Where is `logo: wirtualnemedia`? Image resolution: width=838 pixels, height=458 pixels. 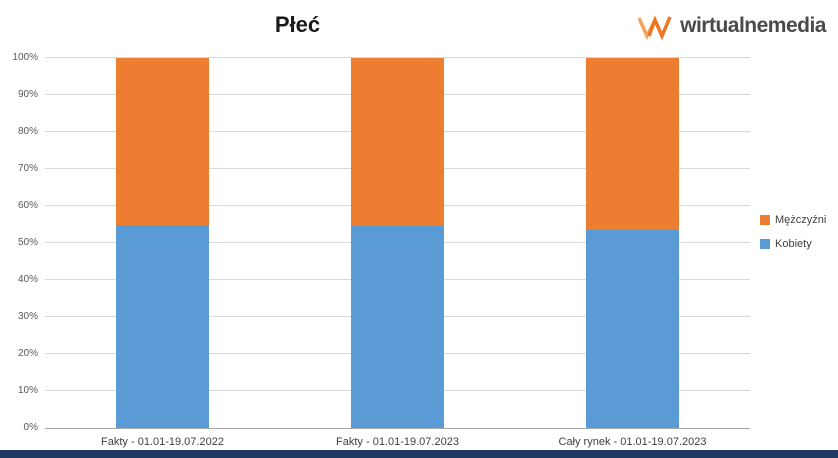 logo: wirtualnemedia is located at coordinates (731, 26).